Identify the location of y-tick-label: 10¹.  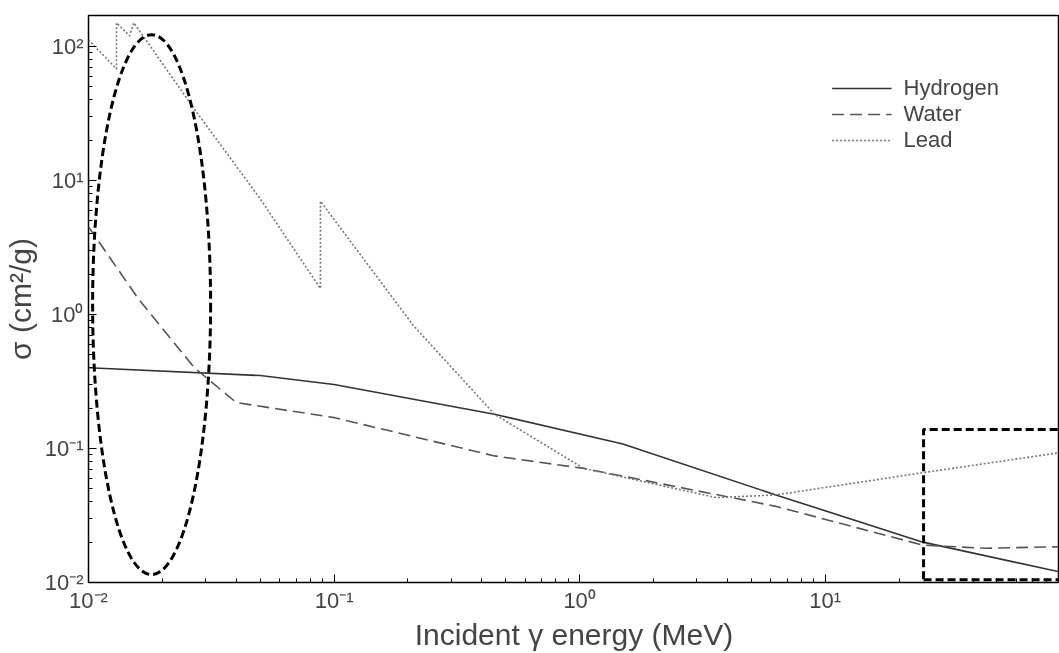
(67, 180).